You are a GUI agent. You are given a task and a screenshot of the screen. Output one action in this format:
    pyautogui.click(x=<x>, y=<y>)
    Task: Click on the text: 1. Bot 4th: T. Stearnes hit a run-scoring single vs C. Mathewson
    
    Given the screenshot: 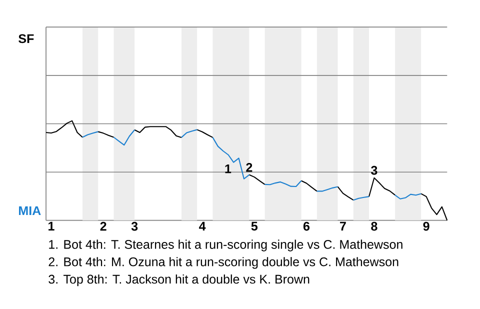 What is the action you would take?
    pyautogui.click(x=225, y=246)
    